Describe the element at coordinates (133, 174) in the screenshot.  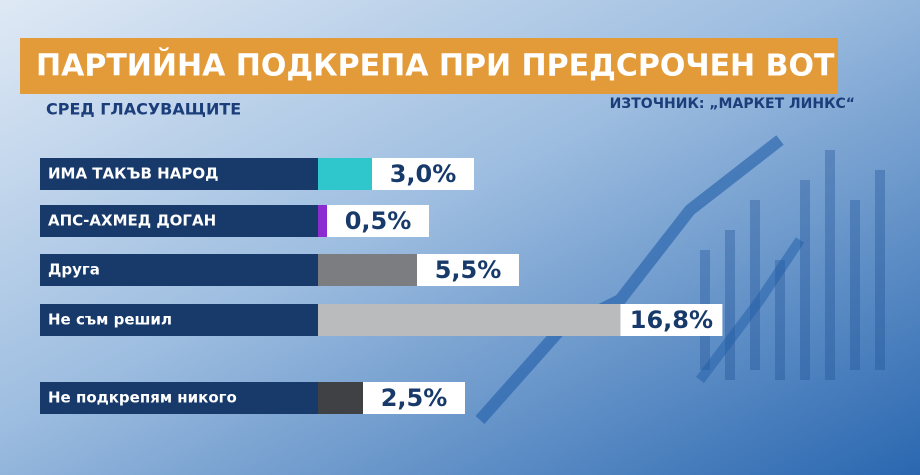
I see `category-label: ИМА ТАКЪВ НАРОД` at that location.